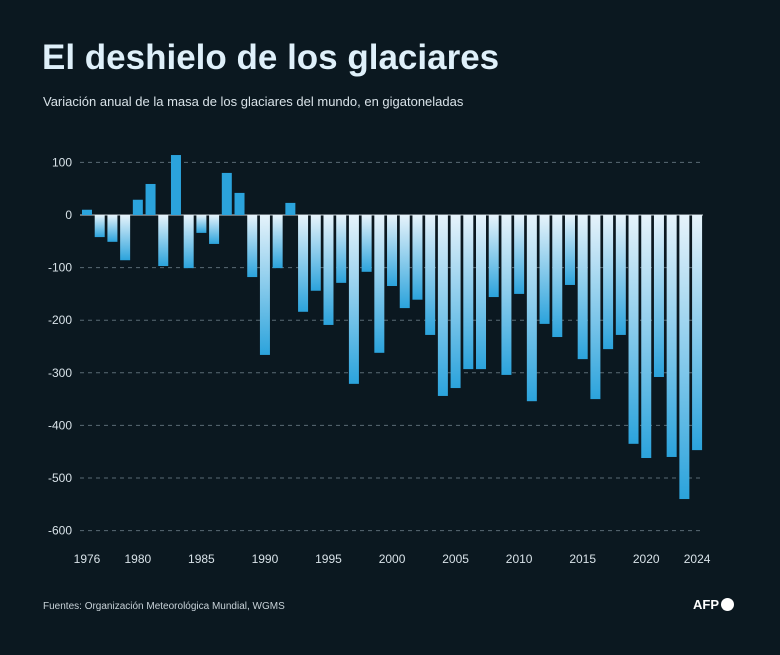  What do you see at coordinates (60, 478) in the screenshot?
I see `y-tick-label: -500` at bounding box center [60, 478].